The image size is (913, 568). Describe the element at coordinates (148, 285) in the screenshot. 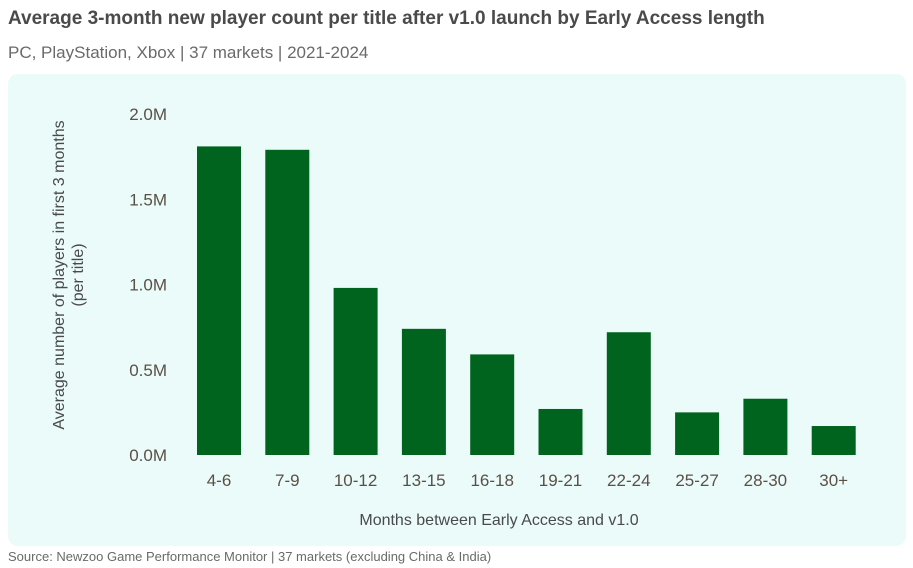

I see `y-tick-label: 1.0M` at that location.